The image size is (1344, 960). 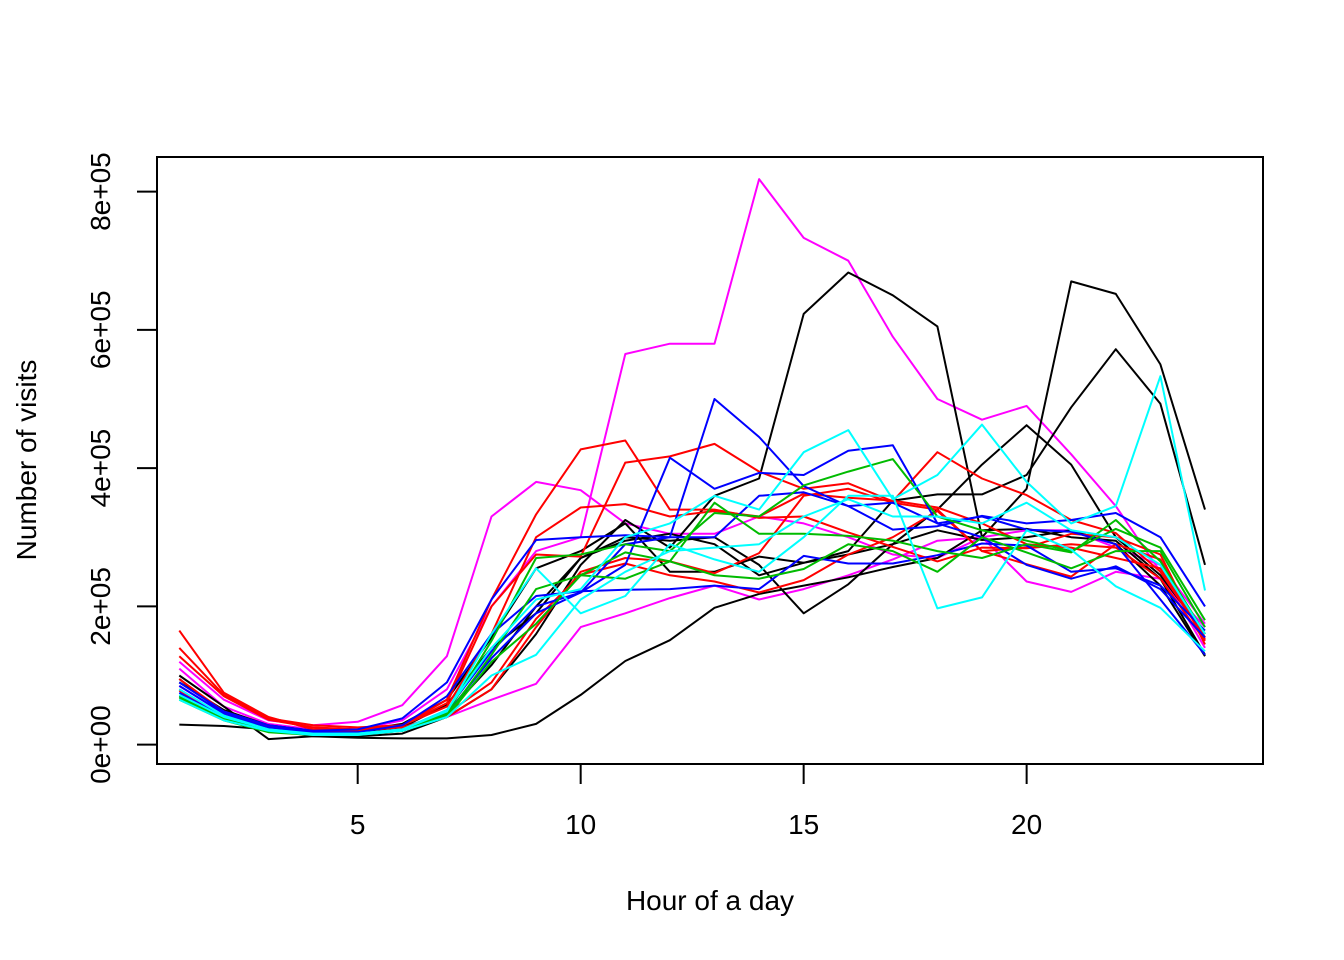 What do you see at coordinates (696, 801) in the screenshot?
I see `x-axis: 5 10 15 20` at bounding box center [696, 801].